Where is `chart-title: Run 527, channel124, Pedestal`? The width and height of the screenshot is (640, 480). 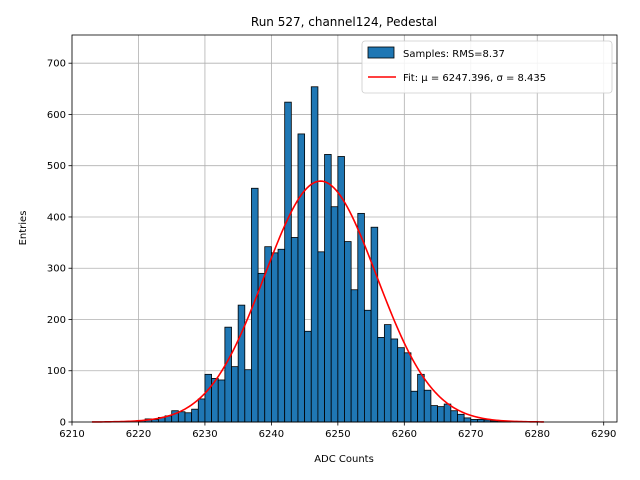
chart-title: Run 527, channel124, Pedestal is located at coordinates (344, 22).